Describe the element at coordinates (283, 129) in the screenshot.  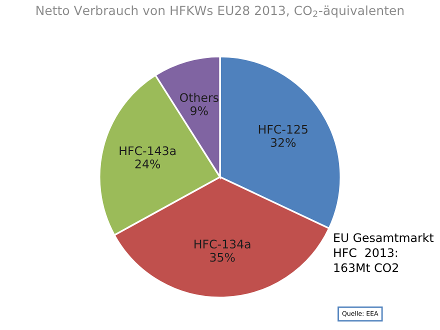
I see `slice-label: HFC-125` at that location.